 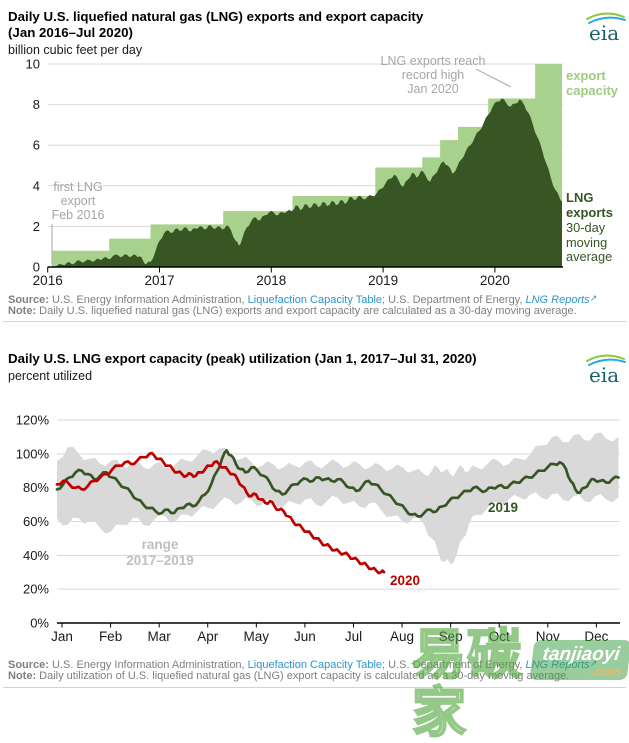 I want to click on x-axis-tick-label: 2016, so click(x=48, y=280).